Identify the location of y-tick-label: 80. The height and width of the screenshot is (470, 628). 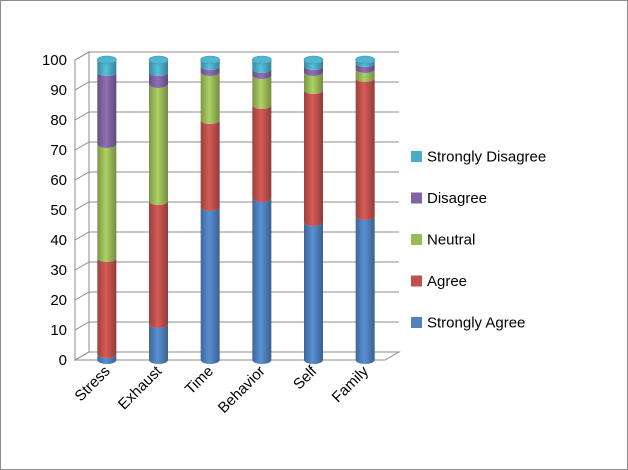
(58, 120).